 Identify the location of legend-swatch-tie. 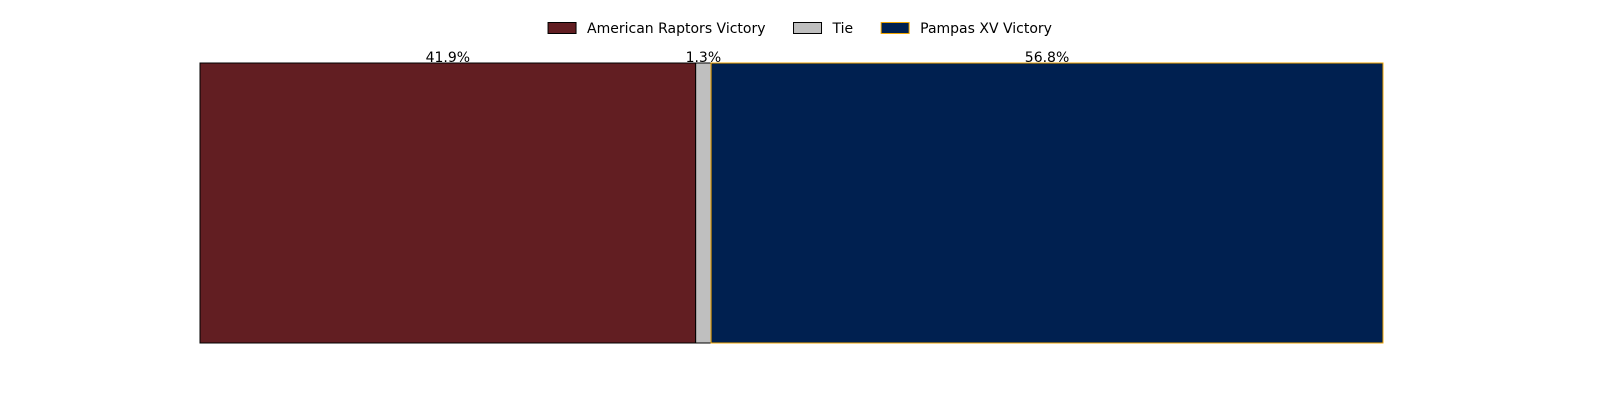
(808, 28).